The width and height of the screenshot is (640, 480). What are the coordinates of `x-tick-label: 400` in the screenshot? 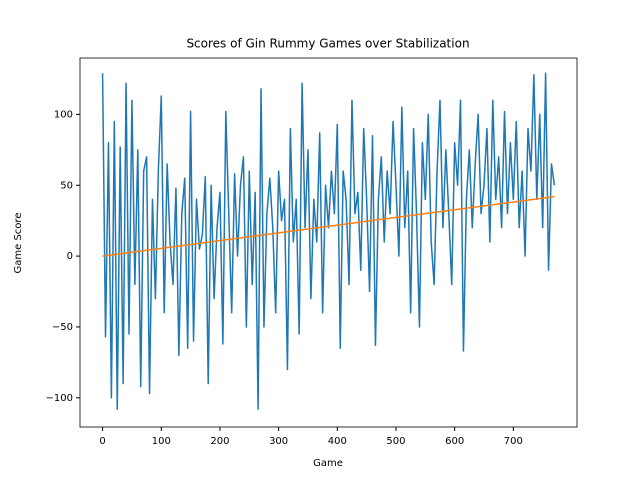 It's located at (337, 441).